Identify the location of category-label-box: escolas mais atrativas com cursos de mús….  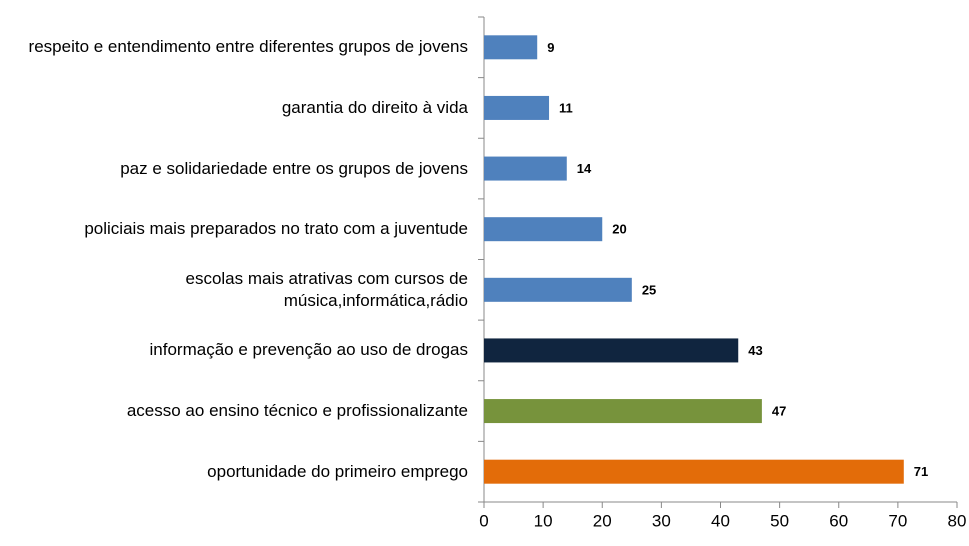
(327, 289).